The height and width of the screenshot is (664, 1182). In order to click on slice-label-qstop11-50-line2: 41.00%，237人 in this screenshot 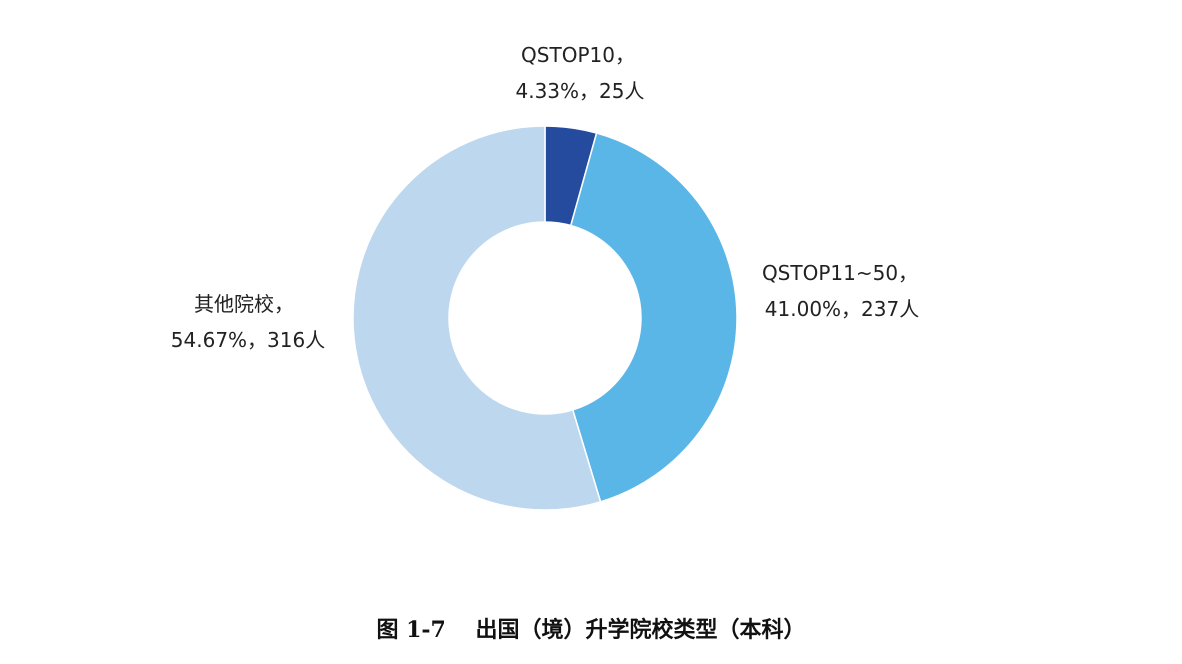, I will do `click(842, 309)`.